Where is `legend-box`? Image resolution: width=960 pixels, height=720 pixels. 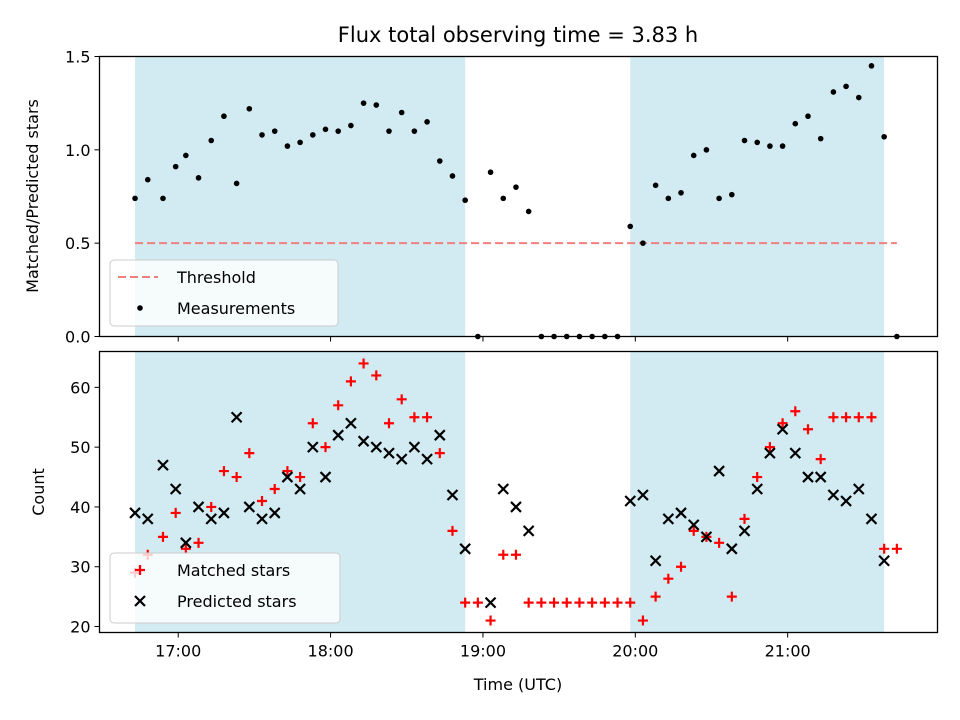
legend-box is located at coordinates (225, 588).